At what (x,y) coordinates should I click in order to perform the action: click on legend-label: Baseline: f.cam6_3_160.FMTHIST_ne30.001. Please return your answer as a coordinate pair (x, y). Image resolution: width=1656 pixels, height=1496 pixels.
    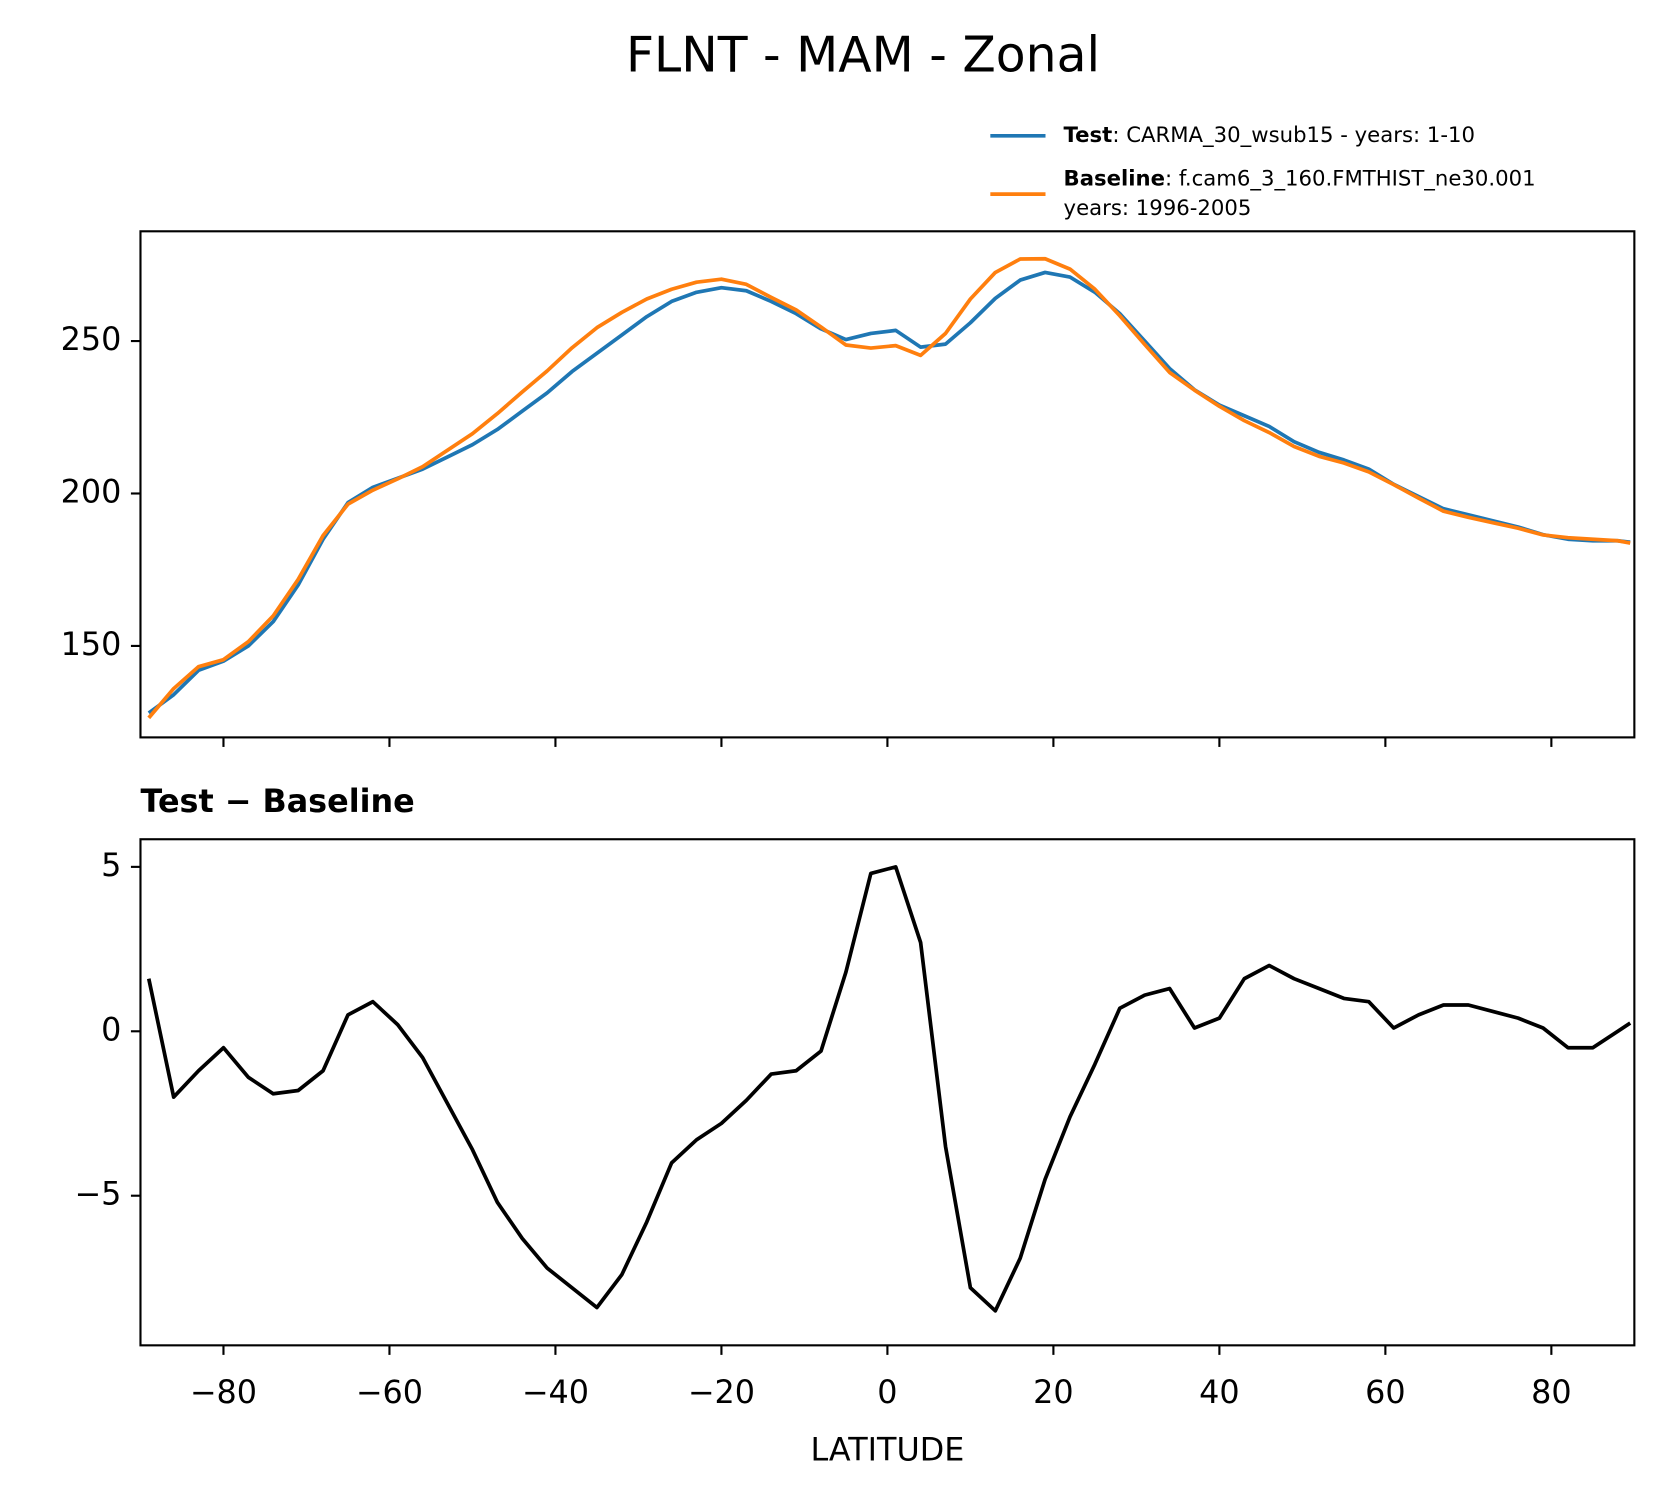
    Looking at the image, I should click on (1300, 178).